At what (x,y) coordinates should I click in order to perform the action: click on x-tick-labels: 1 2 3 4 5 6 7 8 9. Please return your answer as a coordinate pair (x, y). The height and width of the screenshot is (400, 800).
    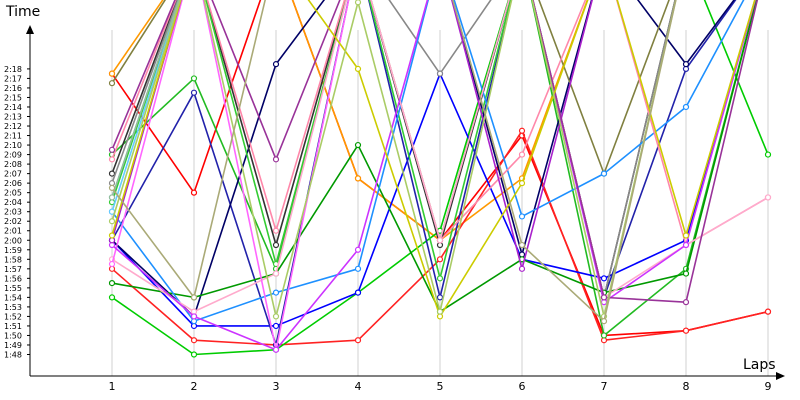
    Looking at the image, I should click on (440, 386).